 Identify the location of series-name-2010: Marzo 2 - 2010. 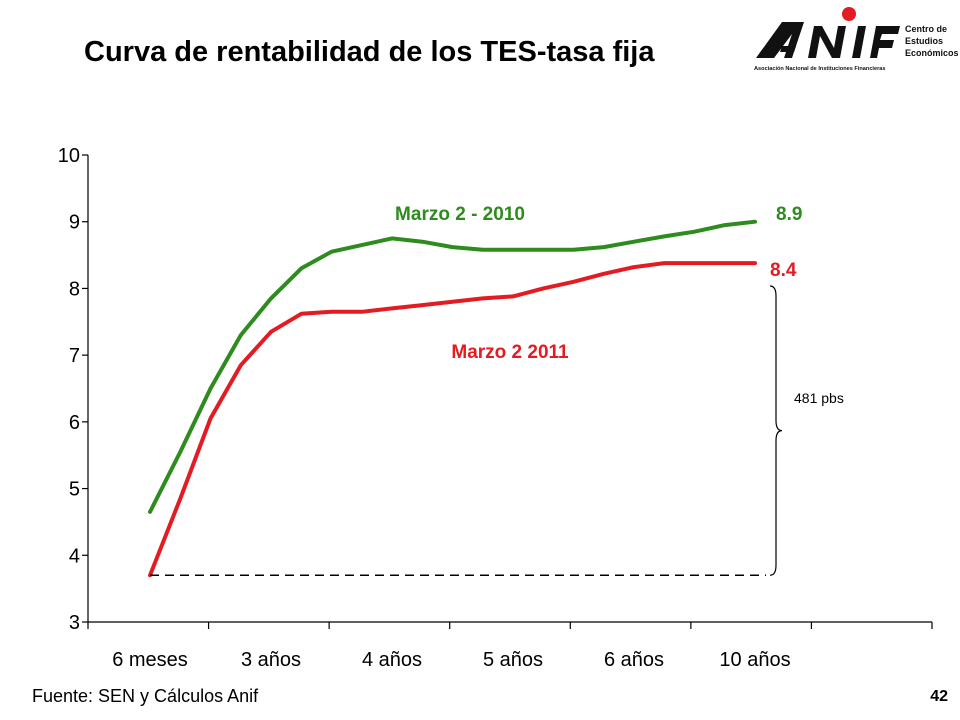
(460, 214).